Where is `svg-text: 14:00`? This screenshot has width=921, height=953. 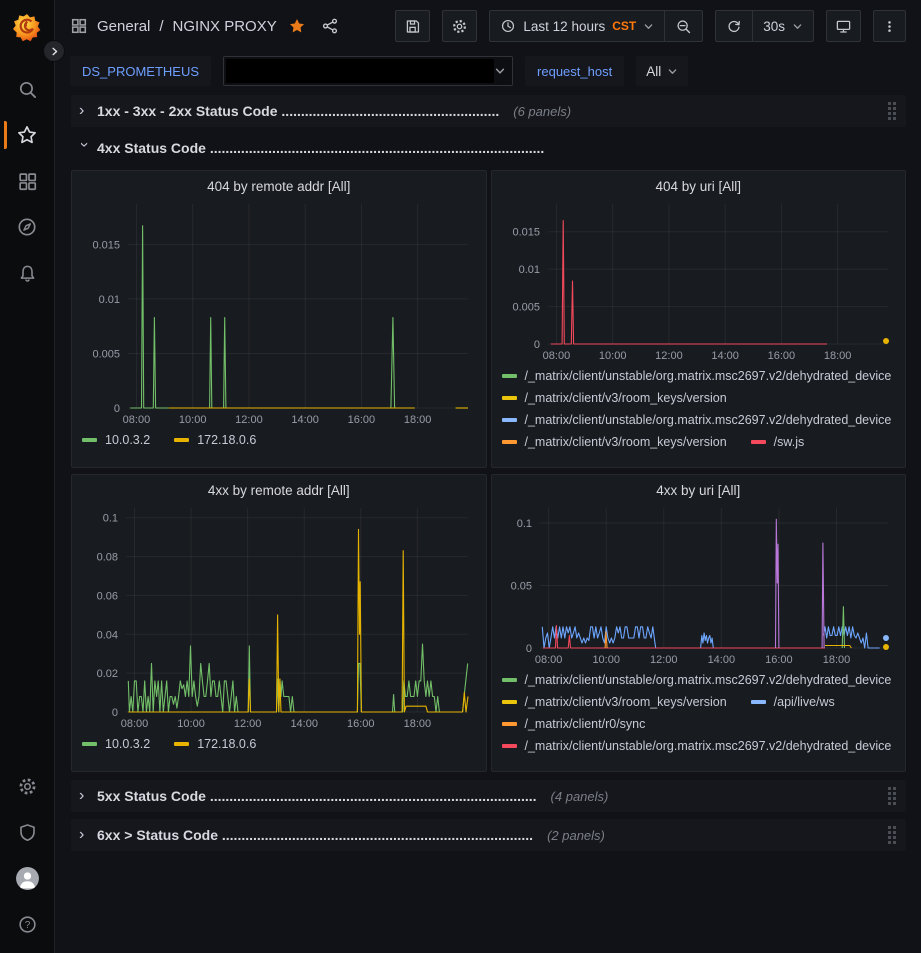 svg-text: 14:00 is located at coordinates (721, 660).